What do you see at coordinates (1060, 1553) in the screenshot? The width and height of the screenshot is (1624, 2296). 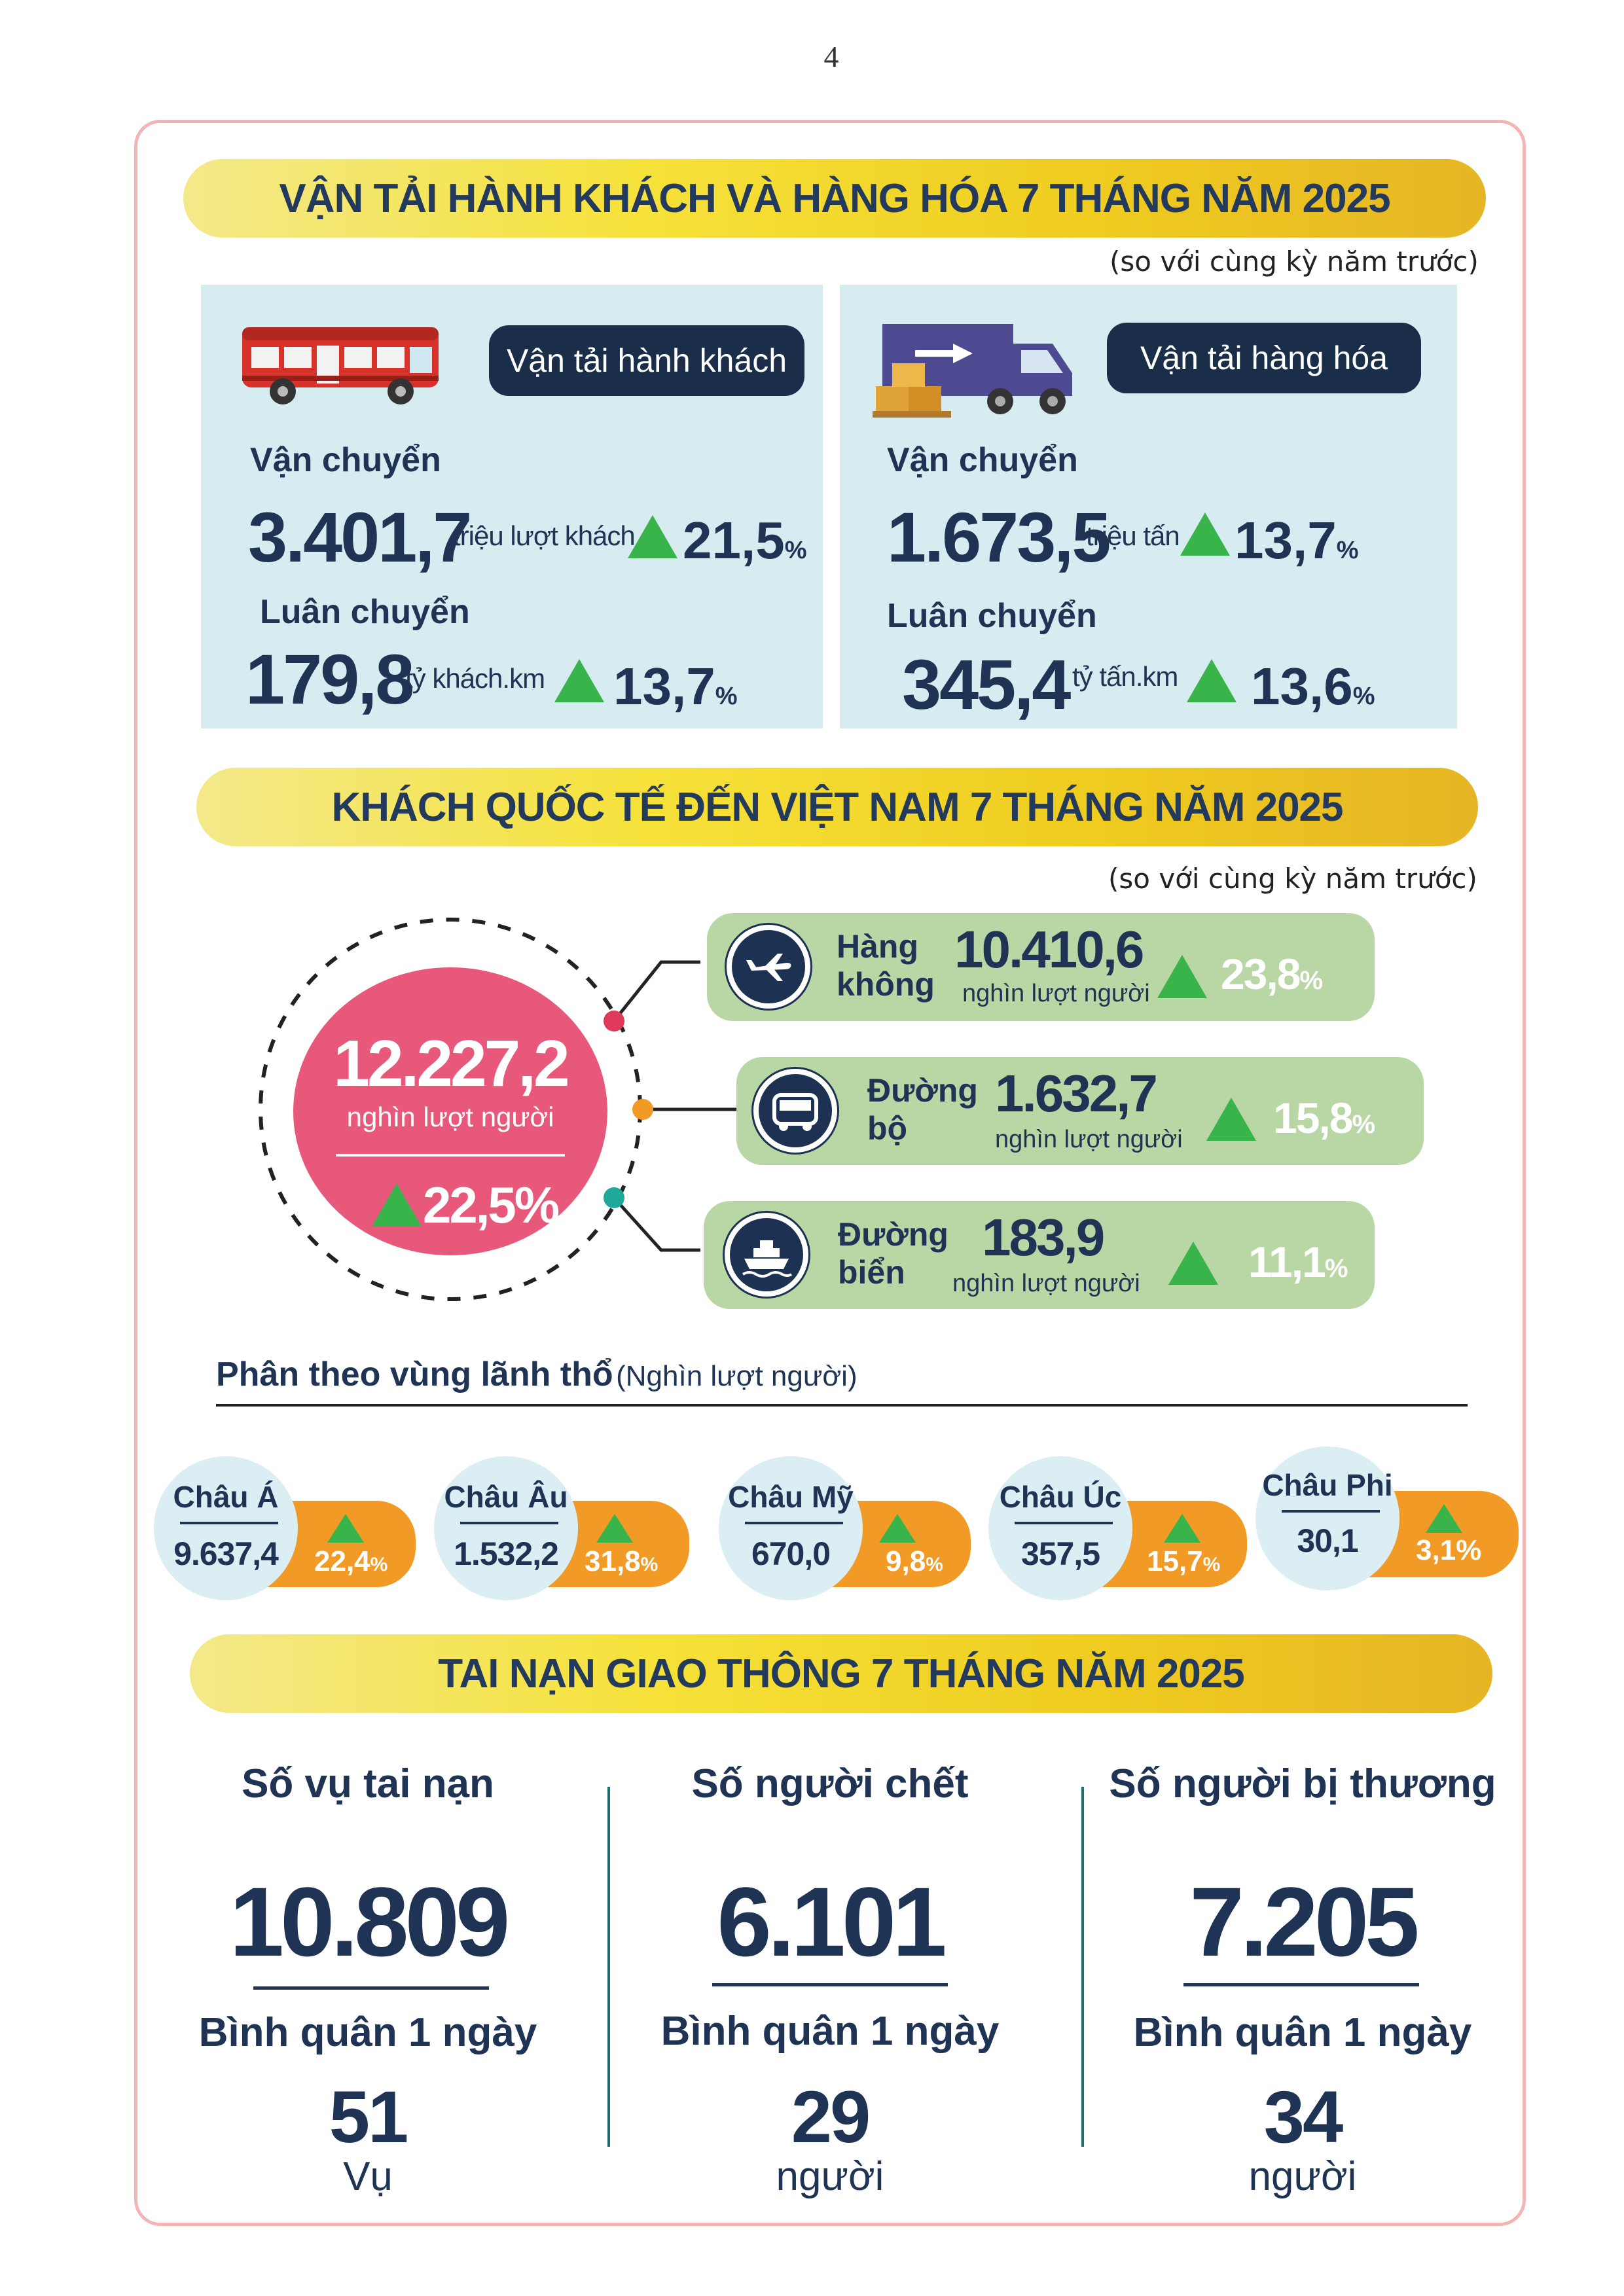 I see `region-value: 357,5` at bounding box center [1060, 1553].